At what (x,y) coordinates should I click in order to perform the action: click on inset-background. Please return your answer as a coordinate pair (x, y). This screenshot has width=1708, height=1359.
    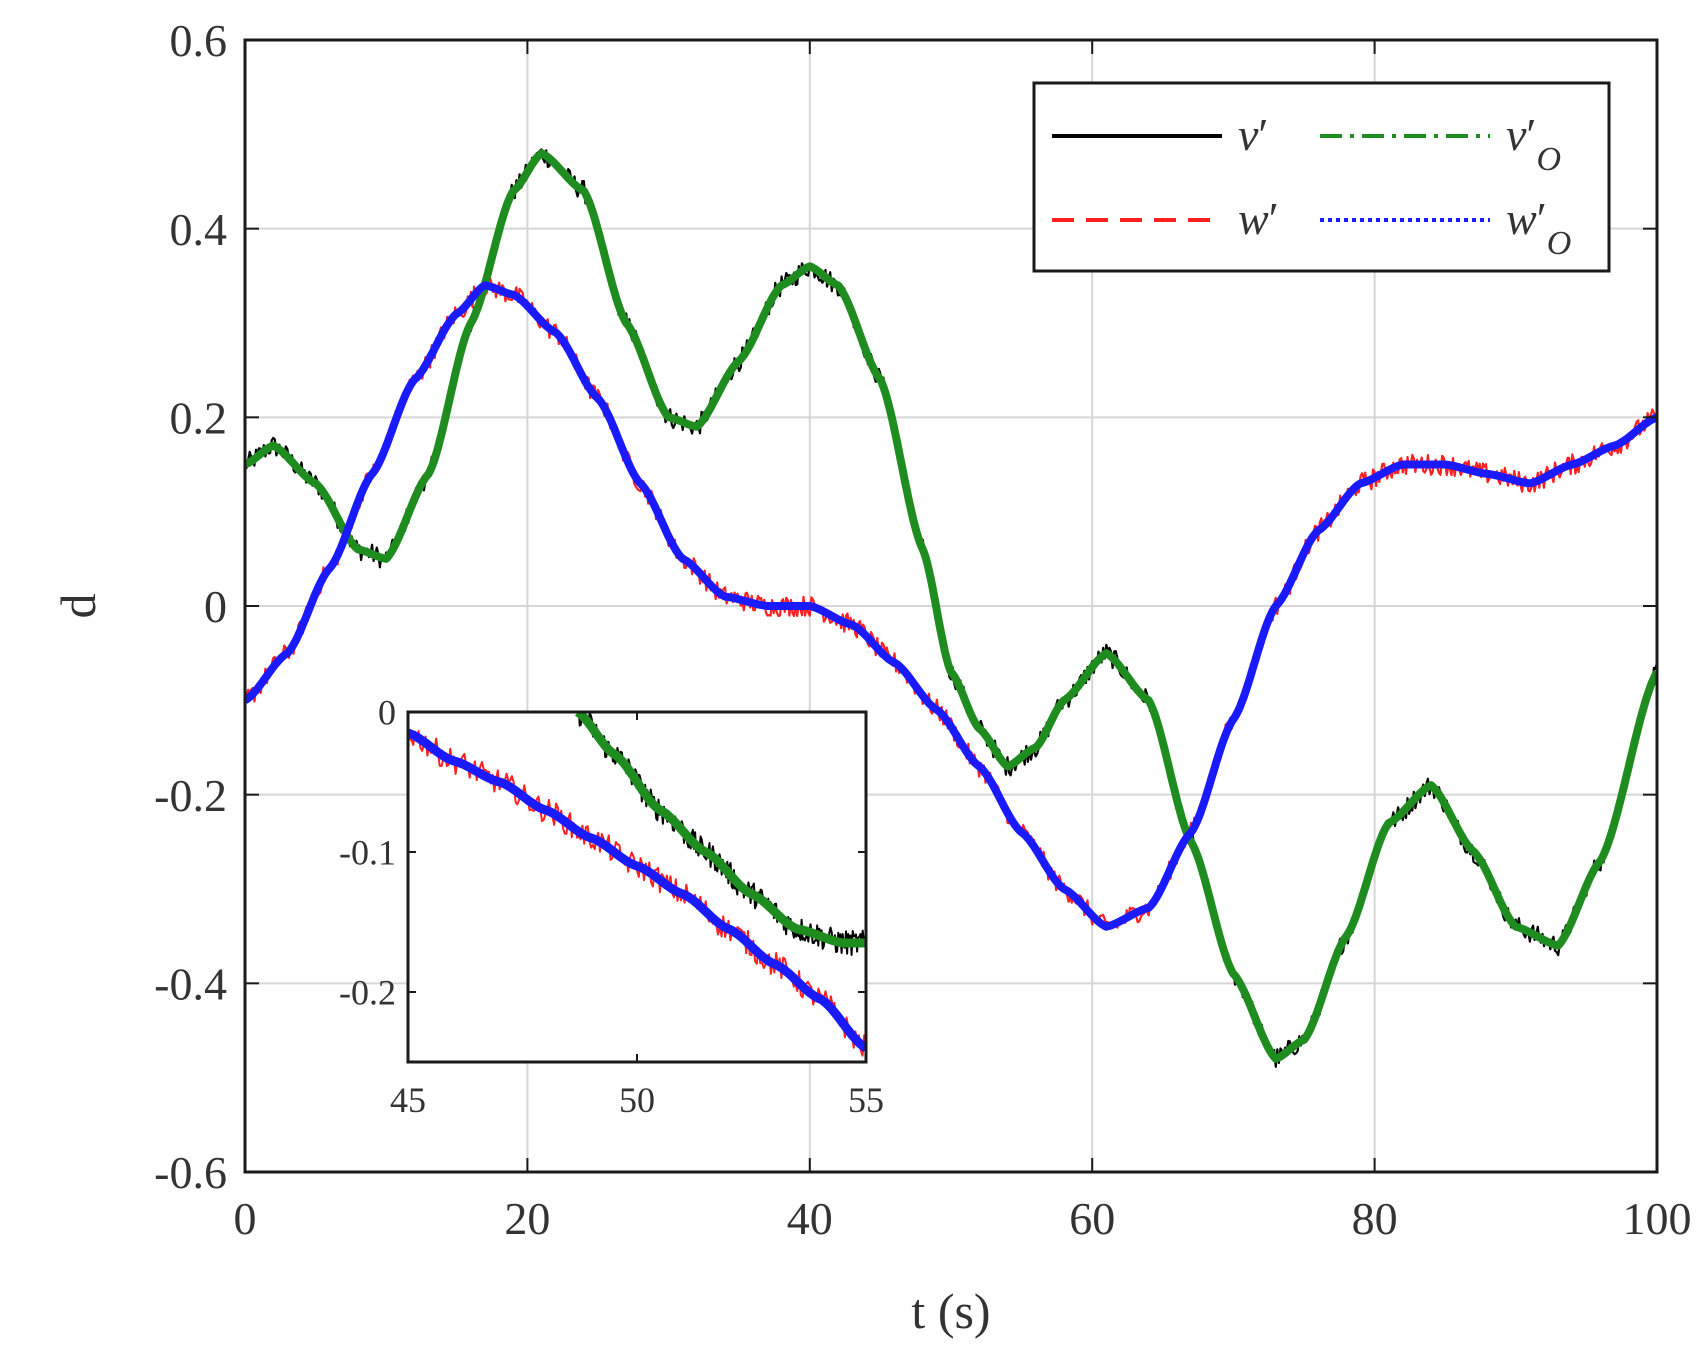
    Looking at the image, I should click on (637, 887).